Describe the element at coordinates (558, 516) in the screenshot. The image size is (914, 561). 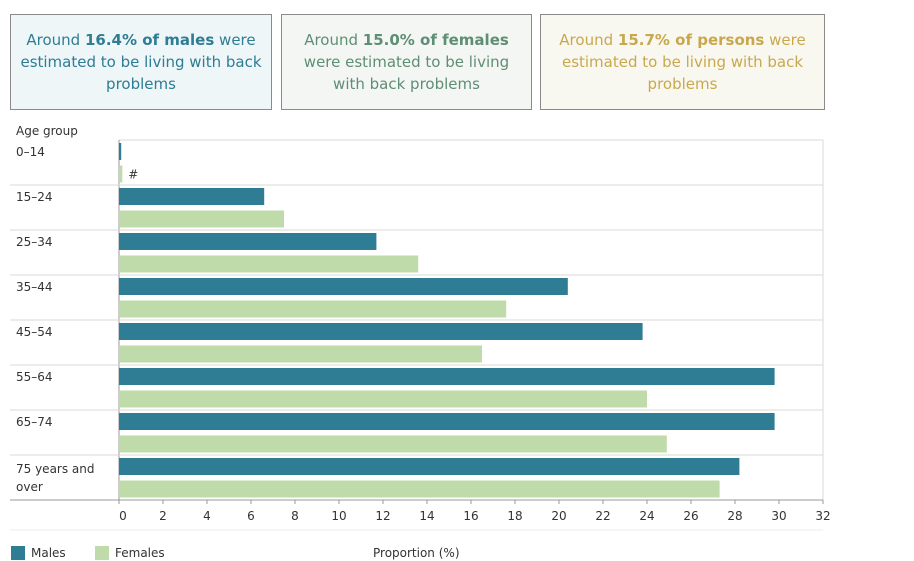
I see `x-tick-label: 20` at that location.